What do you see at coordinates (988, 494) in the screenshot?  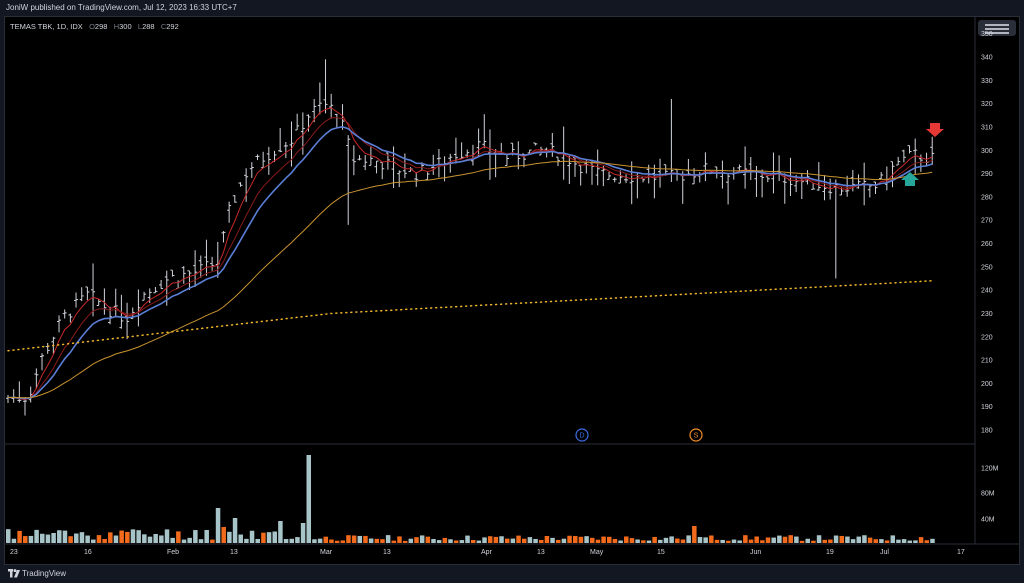 I see `volume-axis-label: 80M` at bounding box center [988, 494].